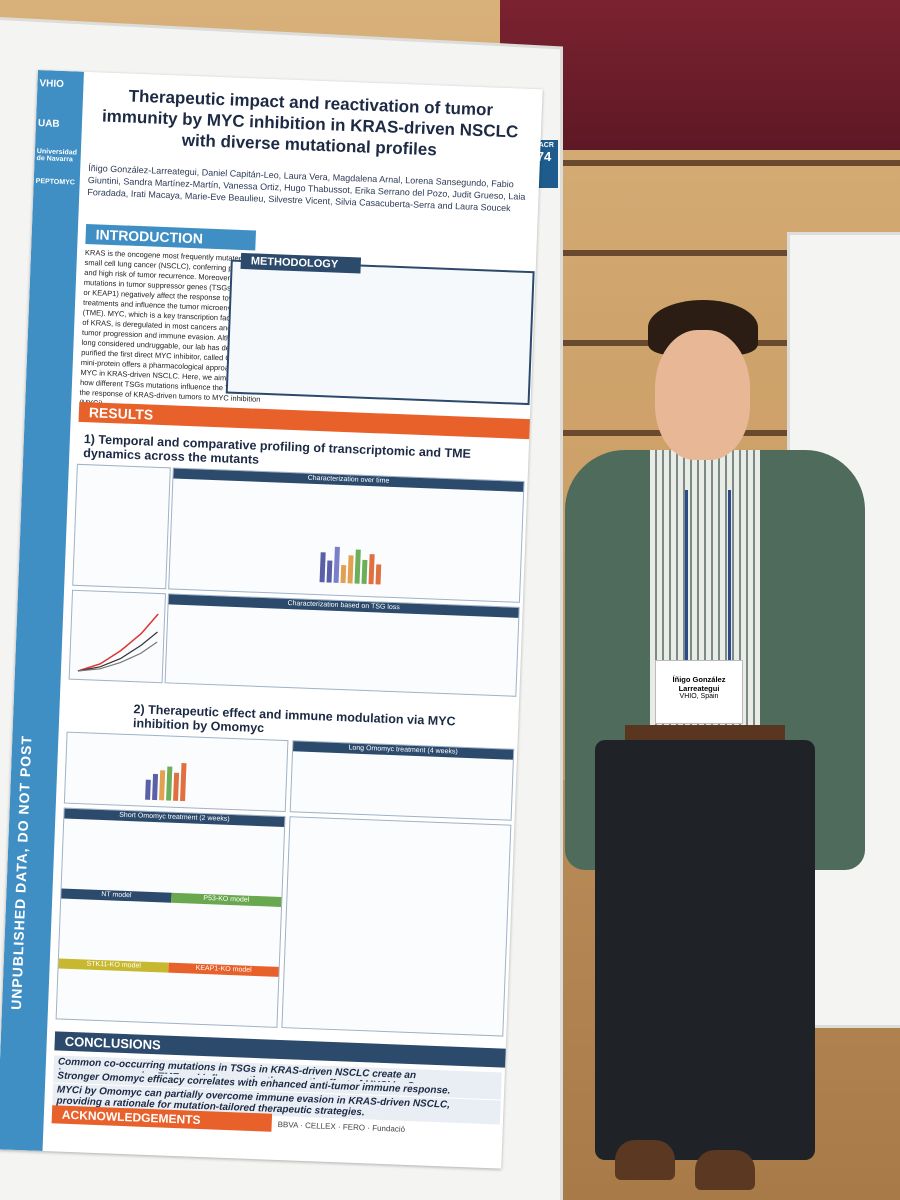  Describe the element at coordinates (55, 182) in the screenshot. I see `logo-peptomyc: PEPTOMYC` at that location.